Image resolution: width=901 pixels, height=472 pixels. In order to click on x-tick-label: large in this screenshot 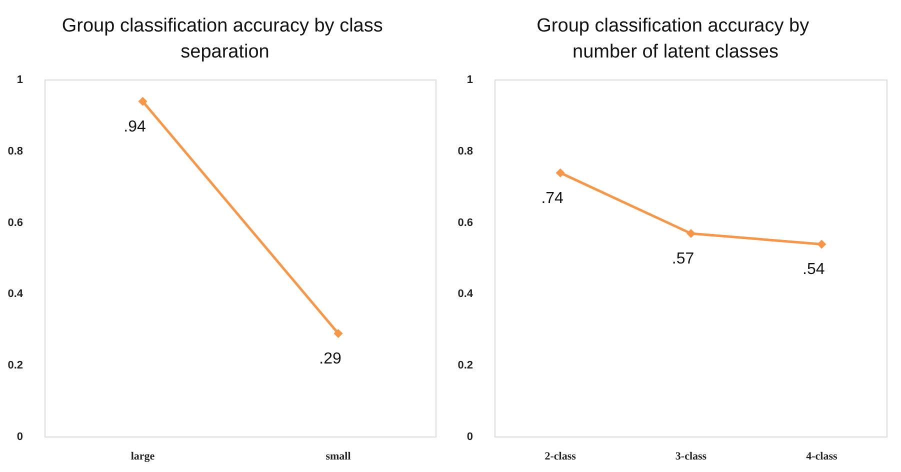, I will do `click(142, 456)`.